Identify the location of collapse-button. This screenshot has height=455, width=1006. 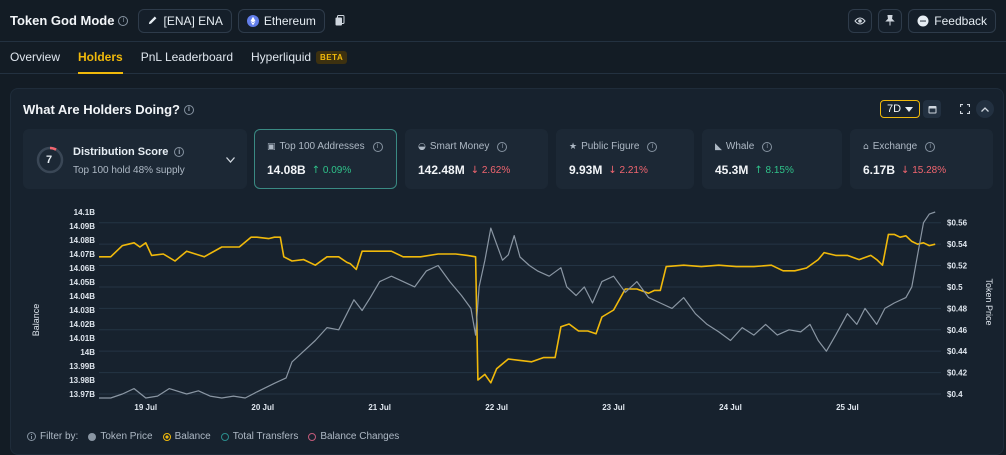
(985, 109).